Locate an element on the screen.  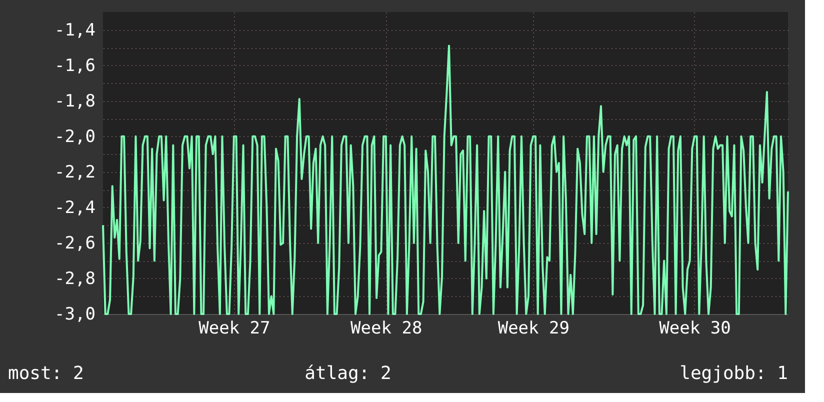
x-tick-label: Week 30 is located at coordinates (695, 328).